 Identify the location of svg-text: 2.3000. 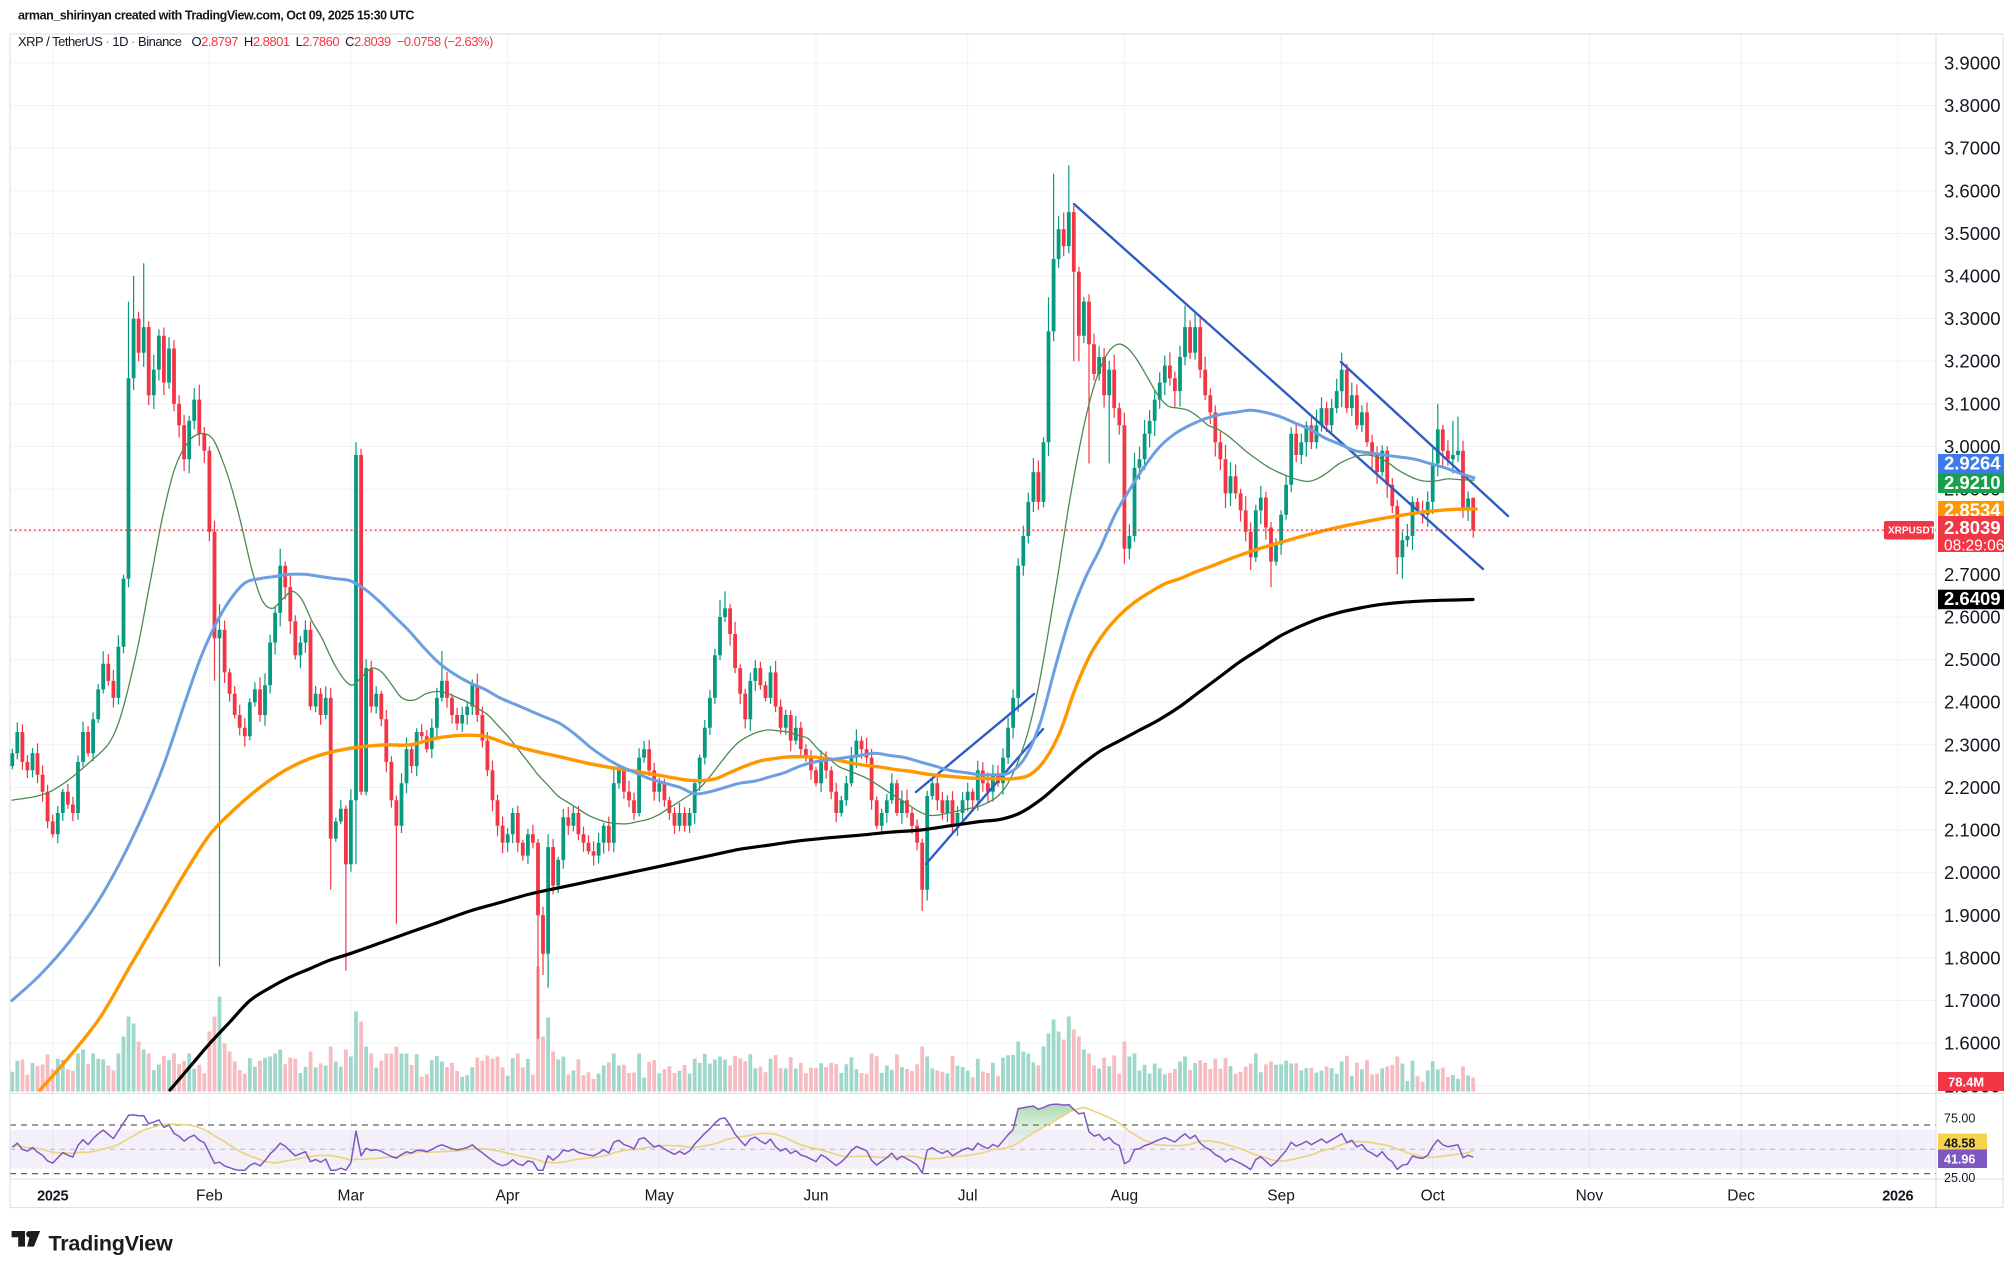
(1972, 744).